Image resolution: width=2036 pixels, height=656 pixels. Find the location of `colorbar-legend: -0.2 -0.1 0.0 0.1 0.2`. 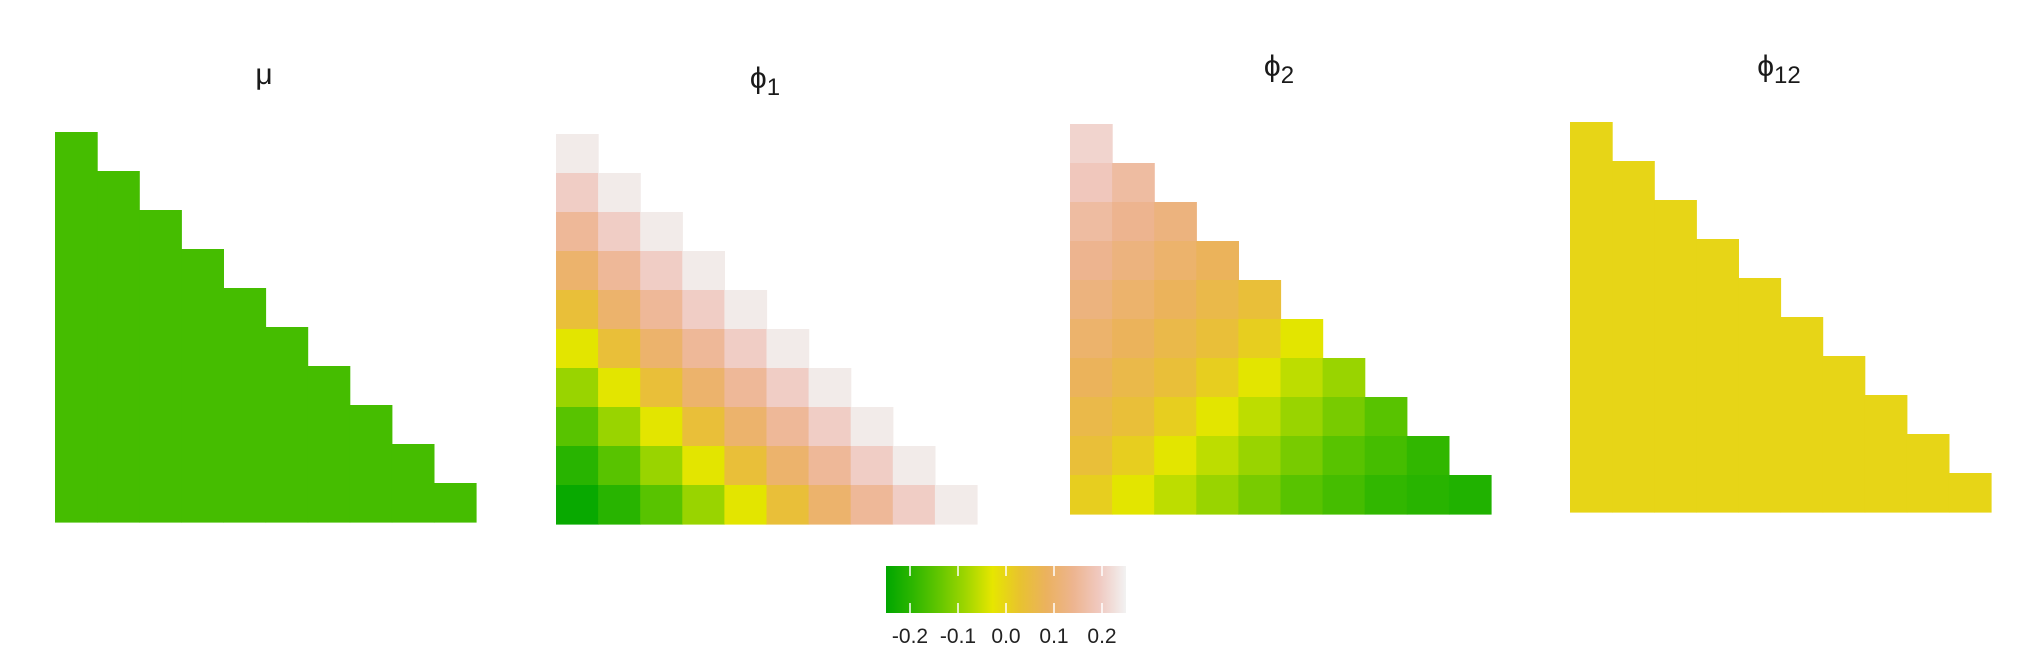

colorbar-legend: -0.2 -0.1 0.0 0.1 0.2 is located at coordinates (1006, 607).